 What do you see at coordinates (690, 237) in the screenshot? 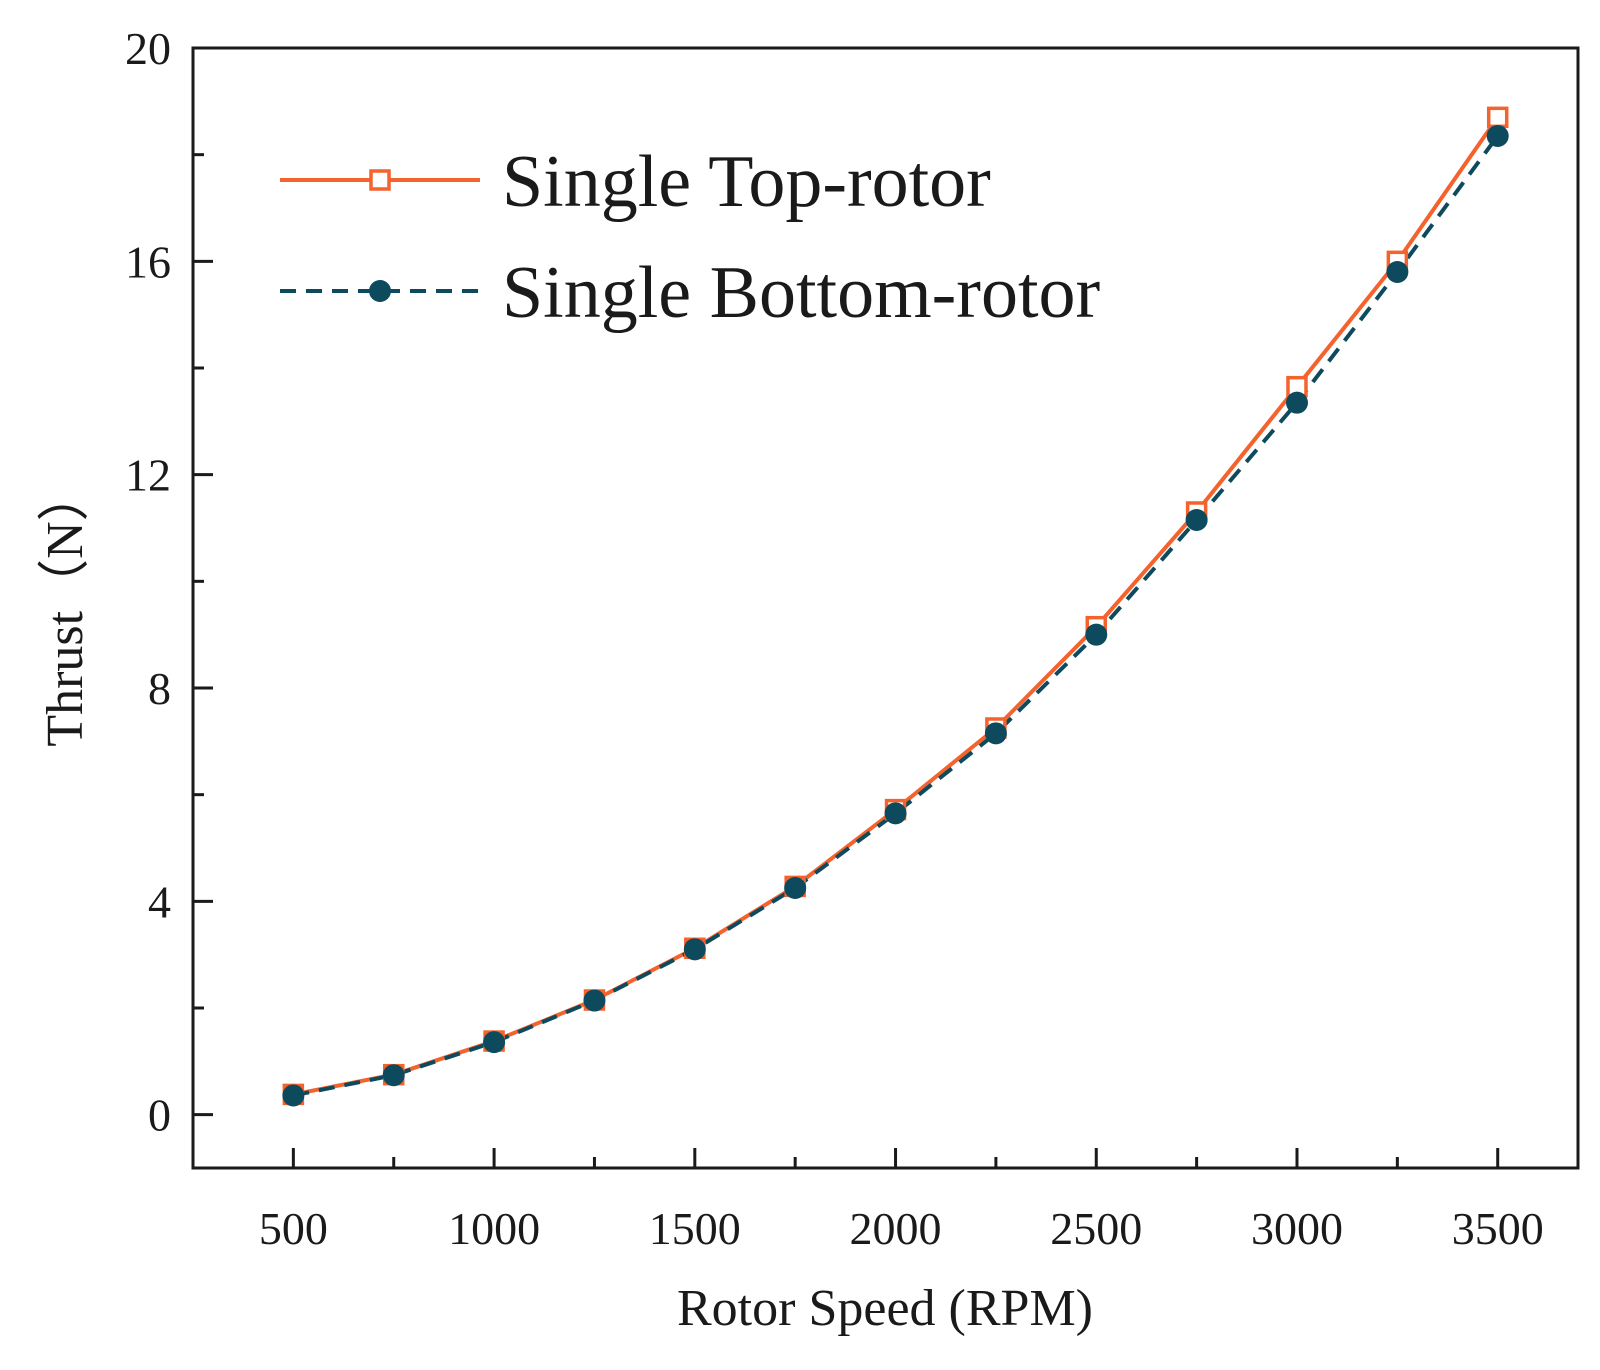
I see `legend: Single Top-rotor Single Bottom-rotor` at bounding box center [690, 237].